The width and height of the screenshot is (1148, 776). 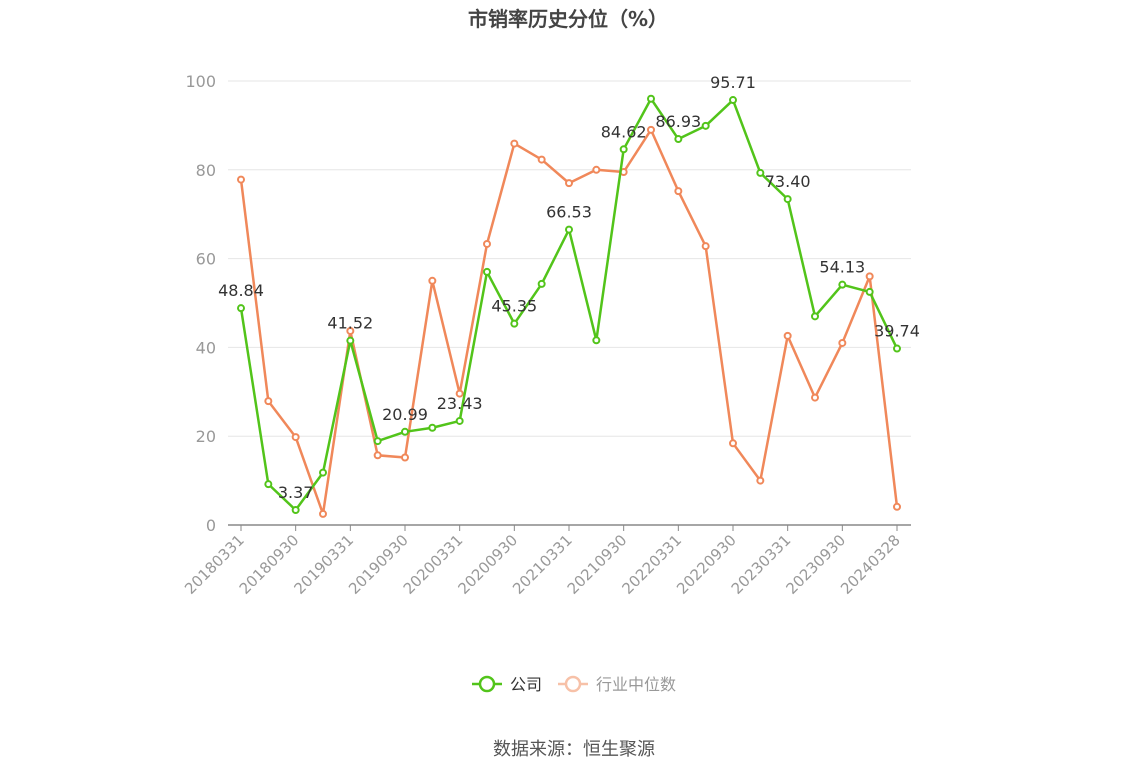 What do you see at coordinates (460, 403) in the screenshot?
I see `data-label-8: 23.43` at bounding box center [460, 403].